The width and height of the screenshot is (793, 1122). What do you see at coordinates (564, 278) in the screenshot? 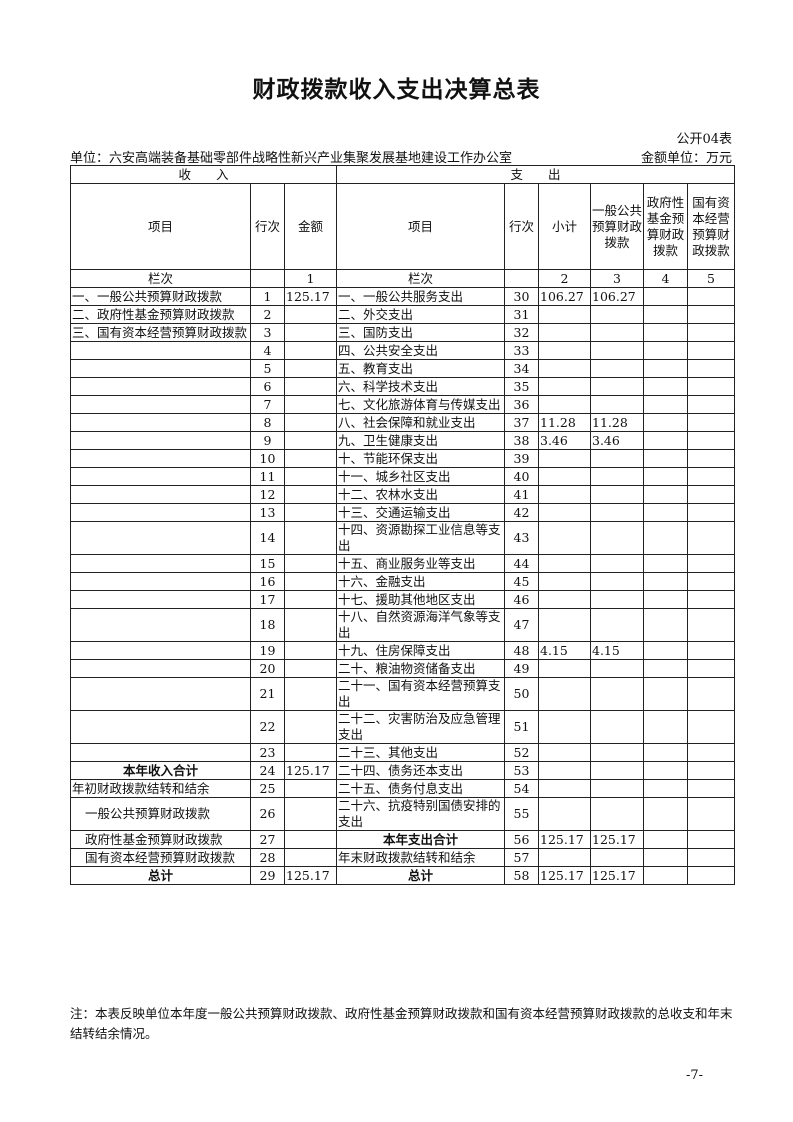
I see `col-num: 2` at bounding box center [564, 278].